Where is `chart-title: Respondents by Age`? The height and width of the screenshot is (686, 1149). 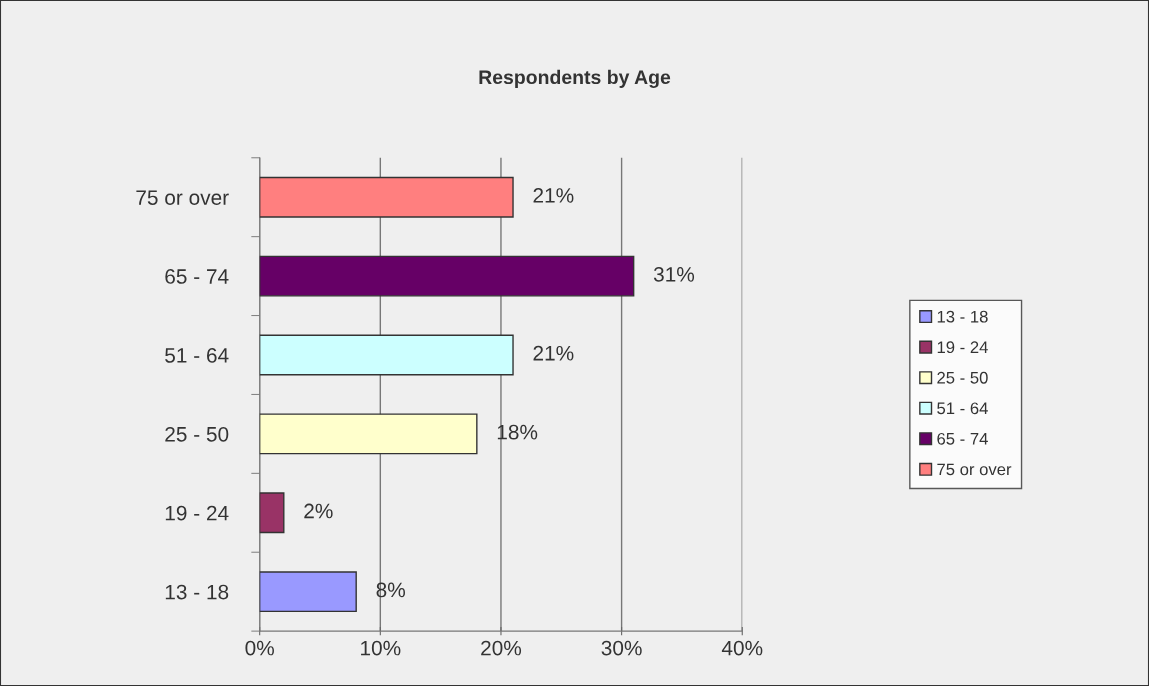 chart-title: Respondents by Age is located at coordinates (575, 78).